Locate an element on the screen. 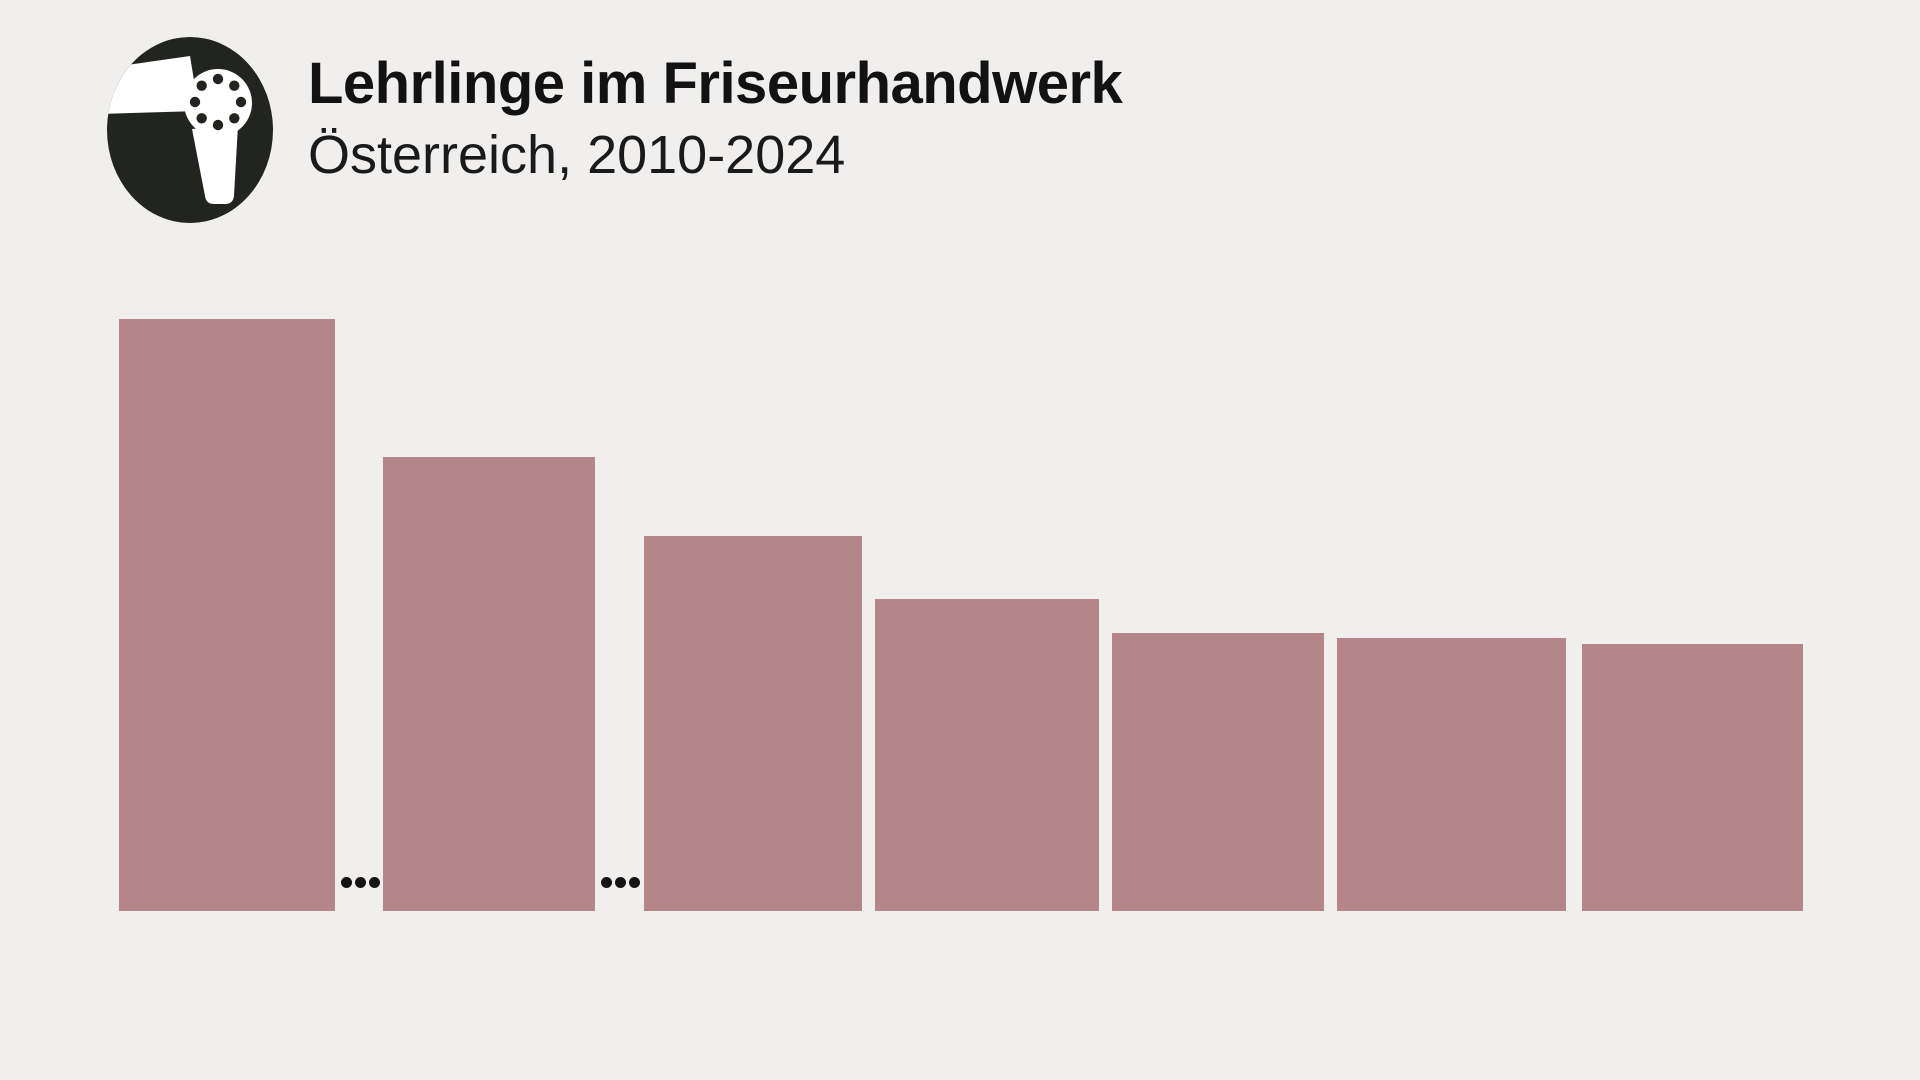 The image size is (1920, 1080). hairdryer-icon is located at coordinates (190, 130).